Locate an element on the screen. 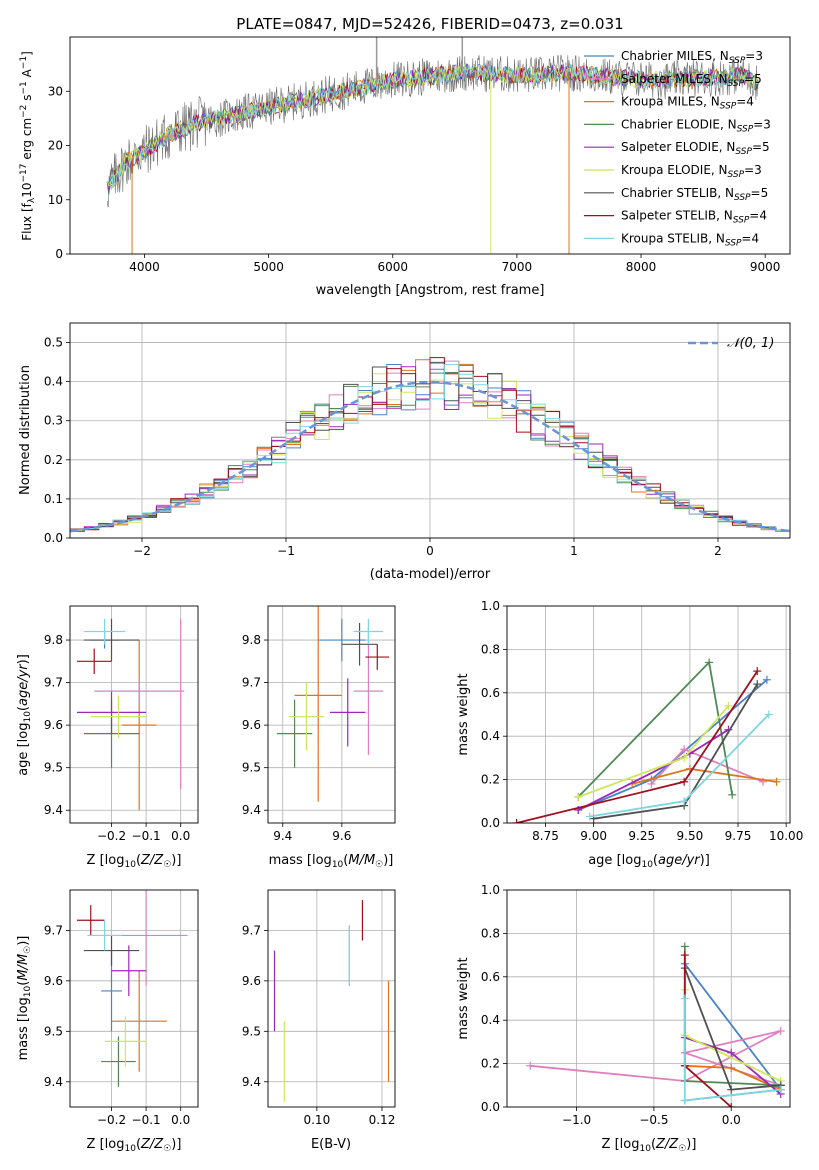  x-tick-label: −1 is located at coordinates (286, 551).